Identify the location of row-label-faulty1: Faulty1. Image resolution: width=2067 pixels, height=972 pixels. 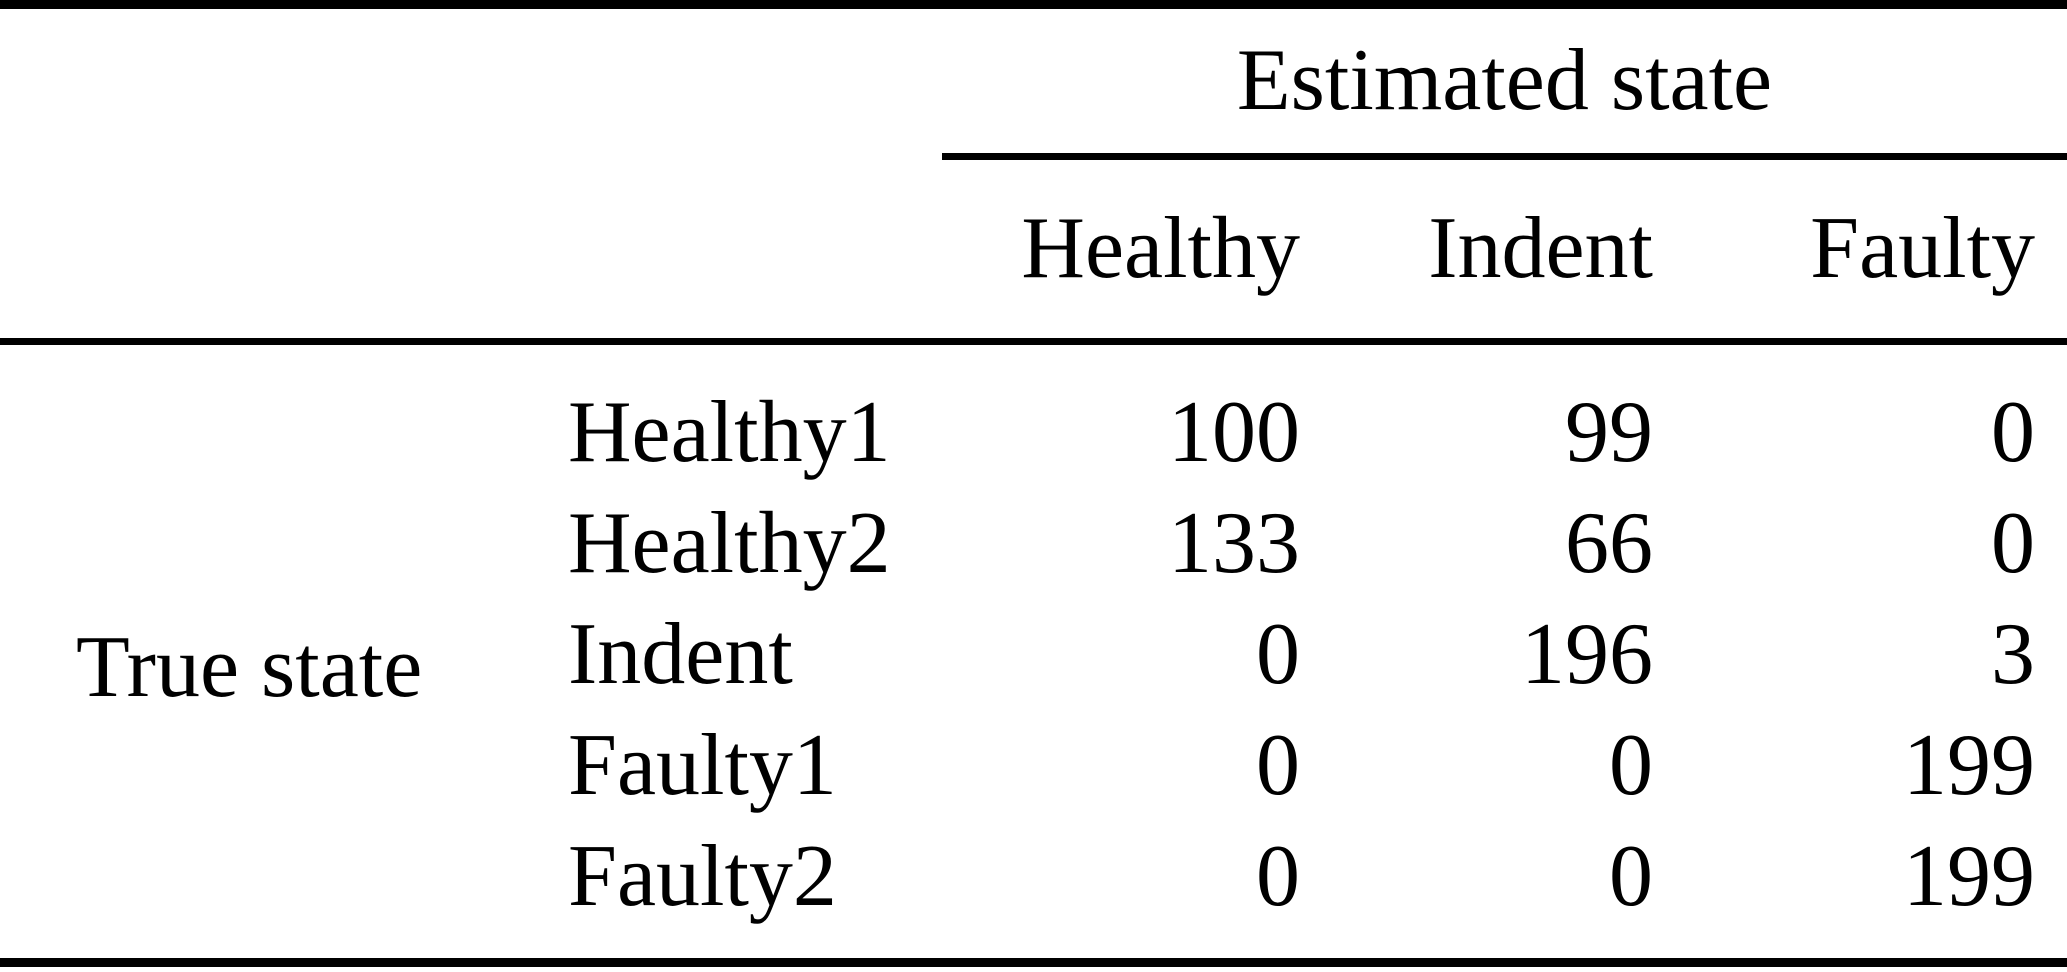
(702, 765).